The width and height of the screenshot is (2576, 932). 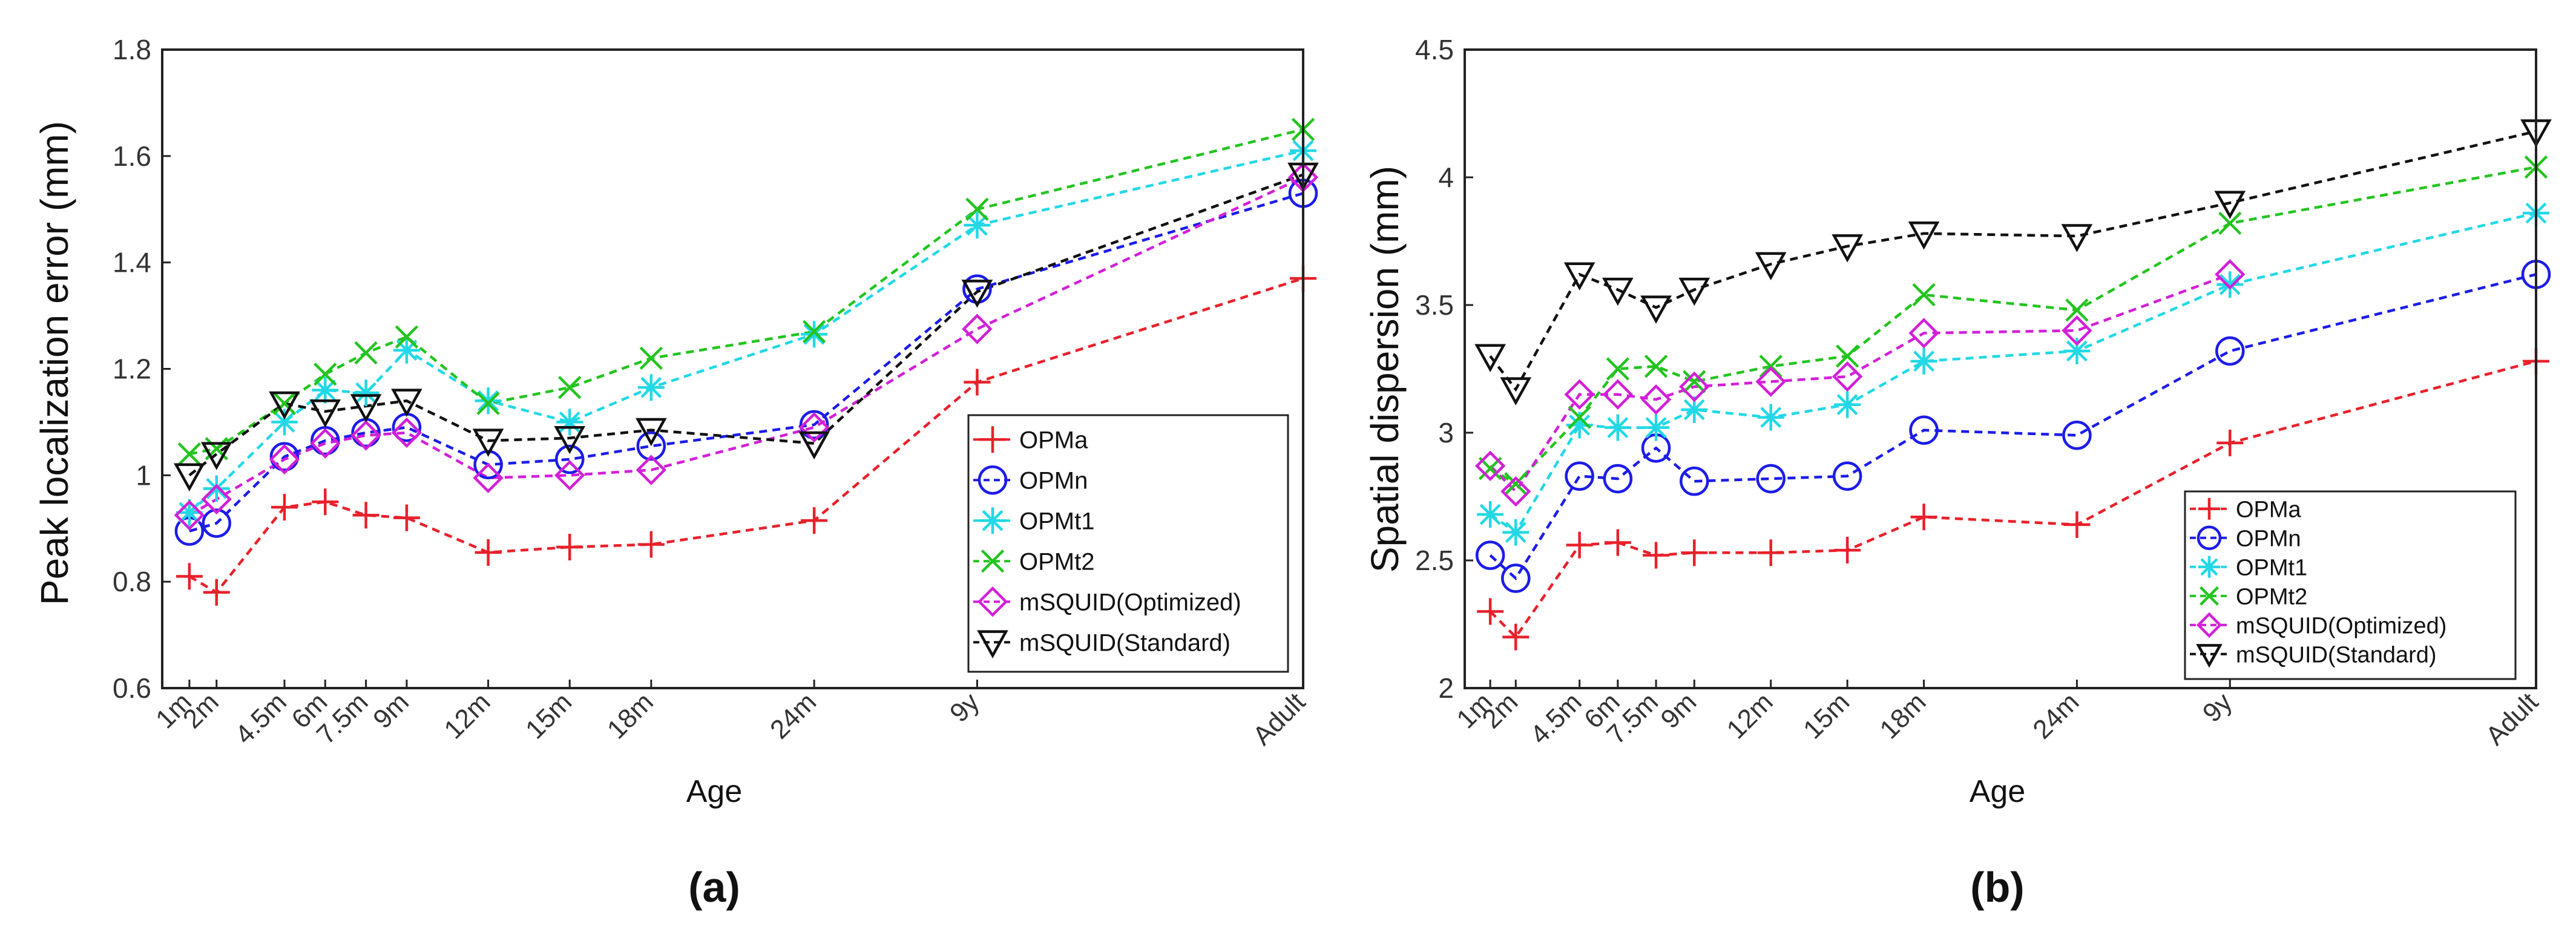 I want to click on chart-b-legend-label-opmt1: OPMt1, so click(x=2271, y=567).